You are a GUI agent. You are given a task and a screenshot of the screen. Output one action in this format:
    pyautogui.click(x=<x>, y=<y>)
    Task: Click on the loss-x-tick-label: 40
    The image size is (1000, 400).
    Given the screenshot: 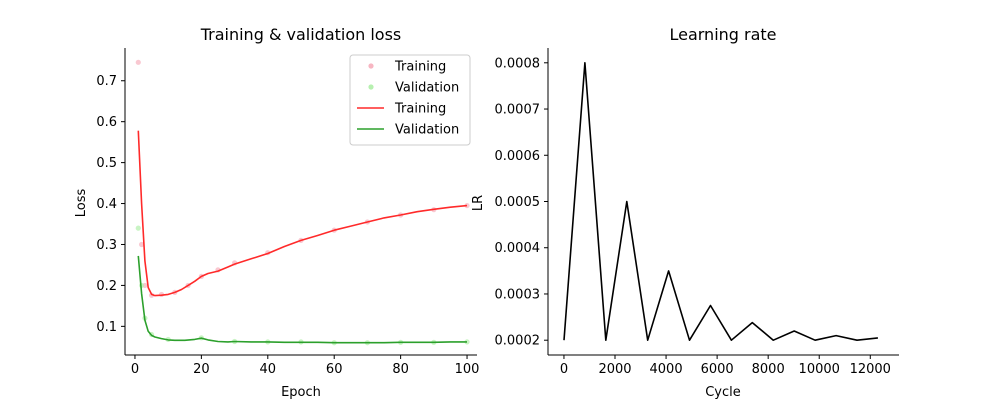 What is the action you would take?
    pyautogui.click(x=268, y=369)
    